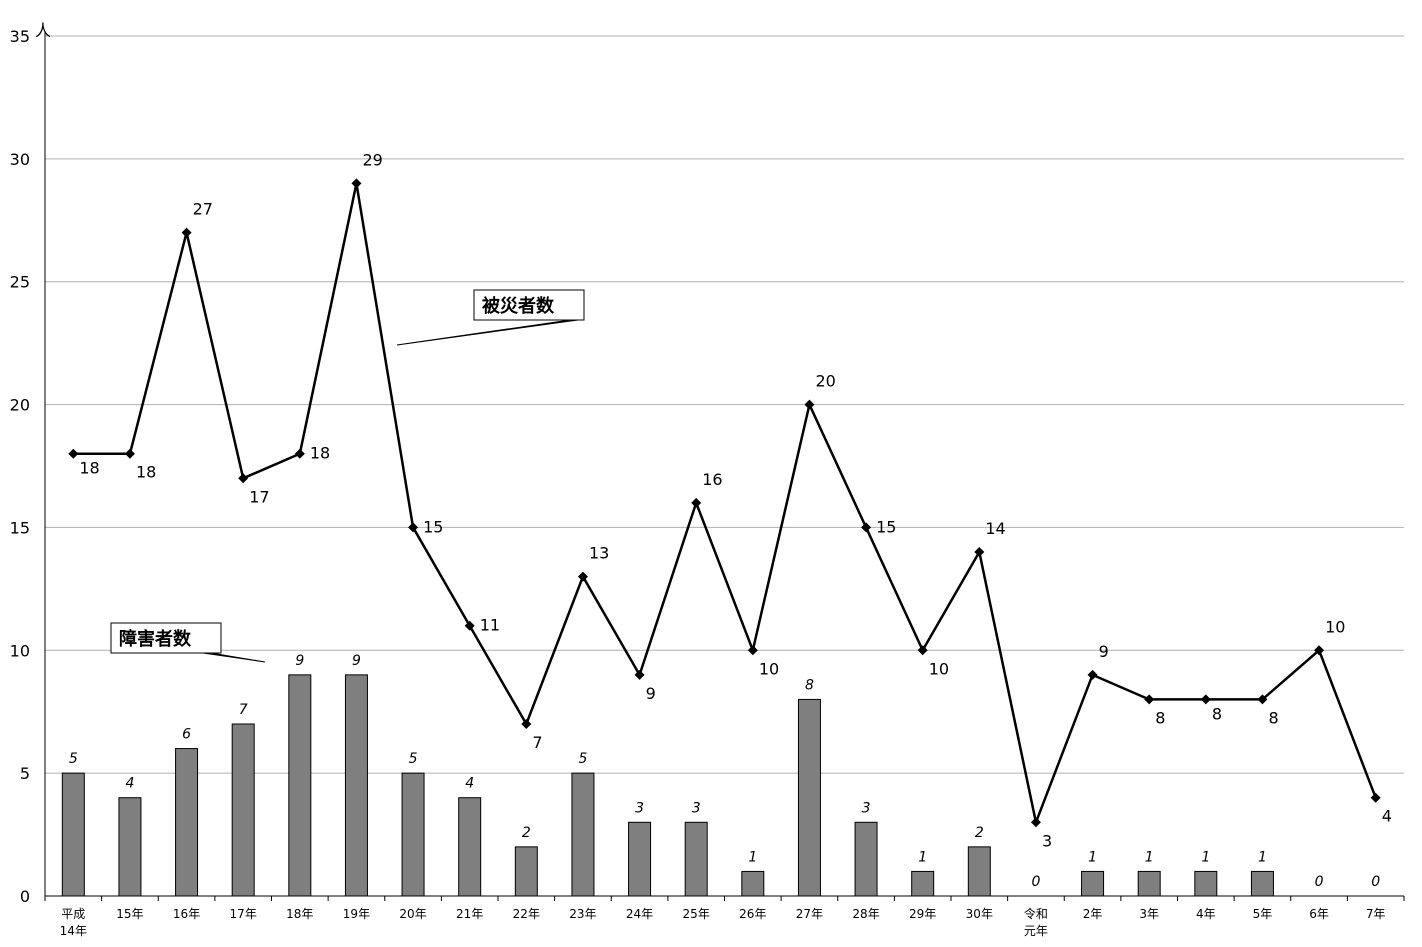 The height and width of the screenshot is (947, 1422). Describe the element at coordinates (1047, 840) in the screenshot. I see `line-data-label: 3` at that location.